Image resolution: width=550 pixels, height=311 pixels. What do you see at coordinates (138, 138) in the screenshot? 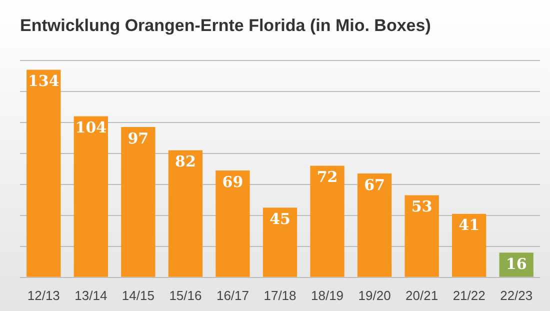
I see `data-label: 97` at bounding box center [138, 138].